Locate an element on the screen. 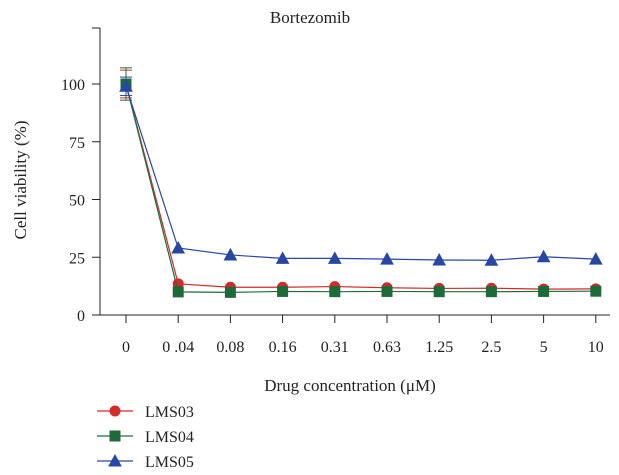 The image size is (619, 475). legend-item-lms04: LMS04 is located at coordinates (145, 437).